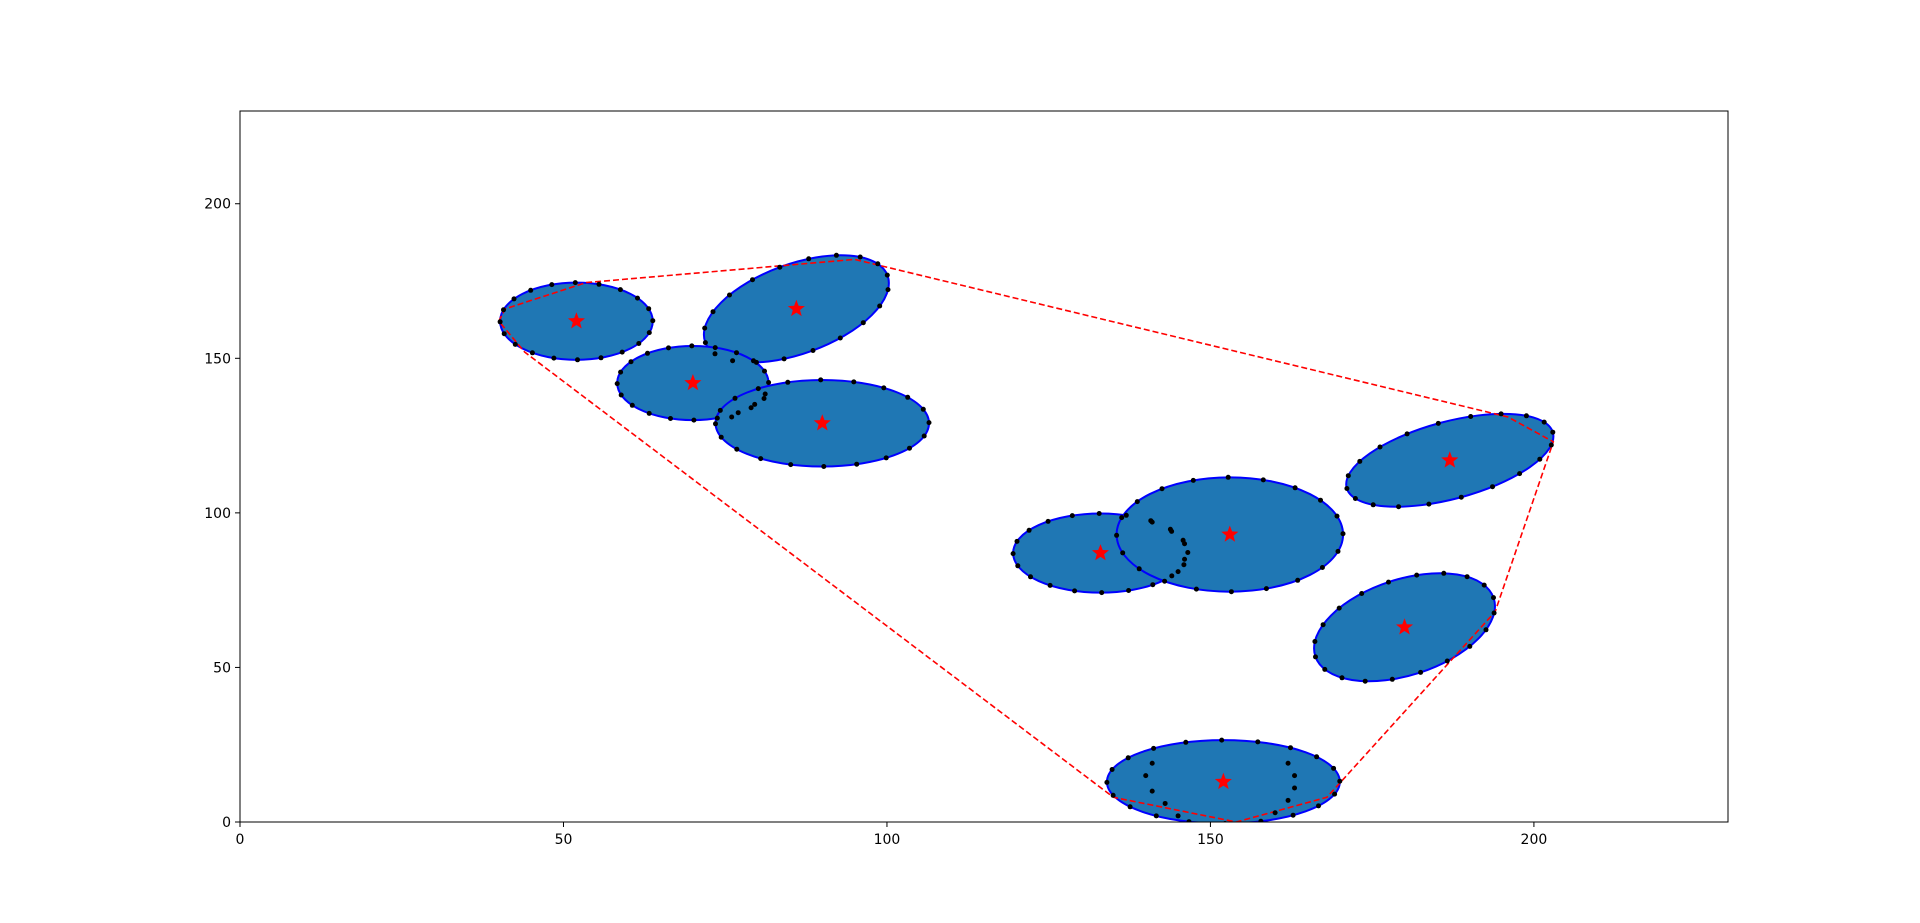  Describe the element at coordinates (226, 823) in the screenshot. I see `y-tick-label: 0` at that location.